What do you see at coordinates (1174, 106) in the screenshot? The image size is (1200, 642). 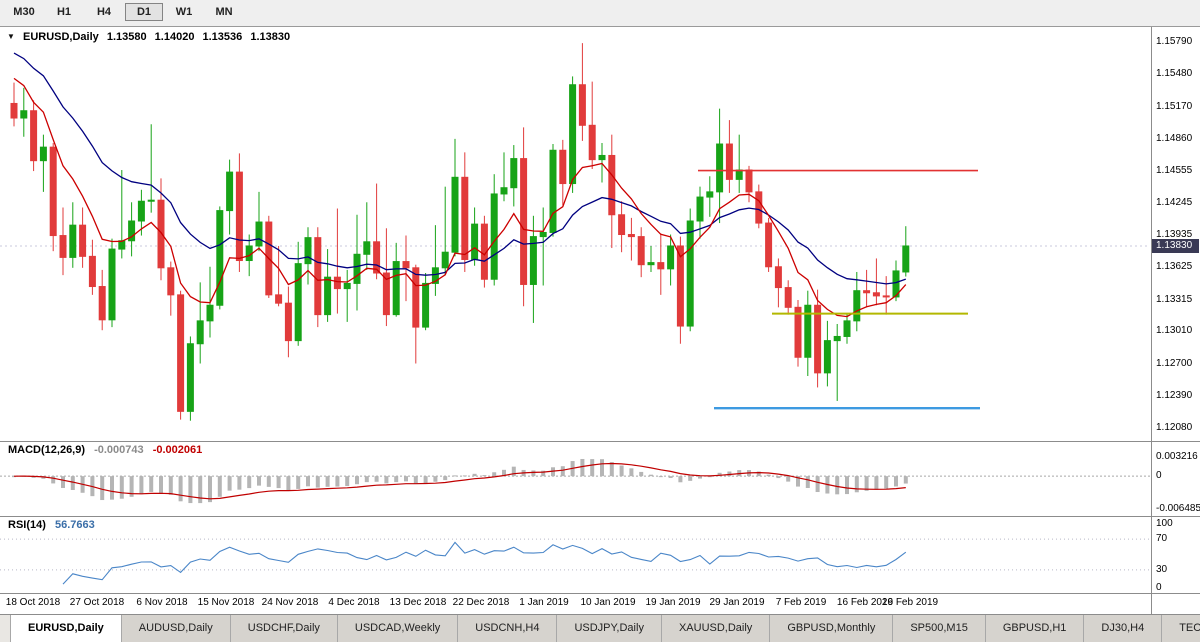 I see `price-axis-label: 1.15170` at bounding box center [1174, 106].